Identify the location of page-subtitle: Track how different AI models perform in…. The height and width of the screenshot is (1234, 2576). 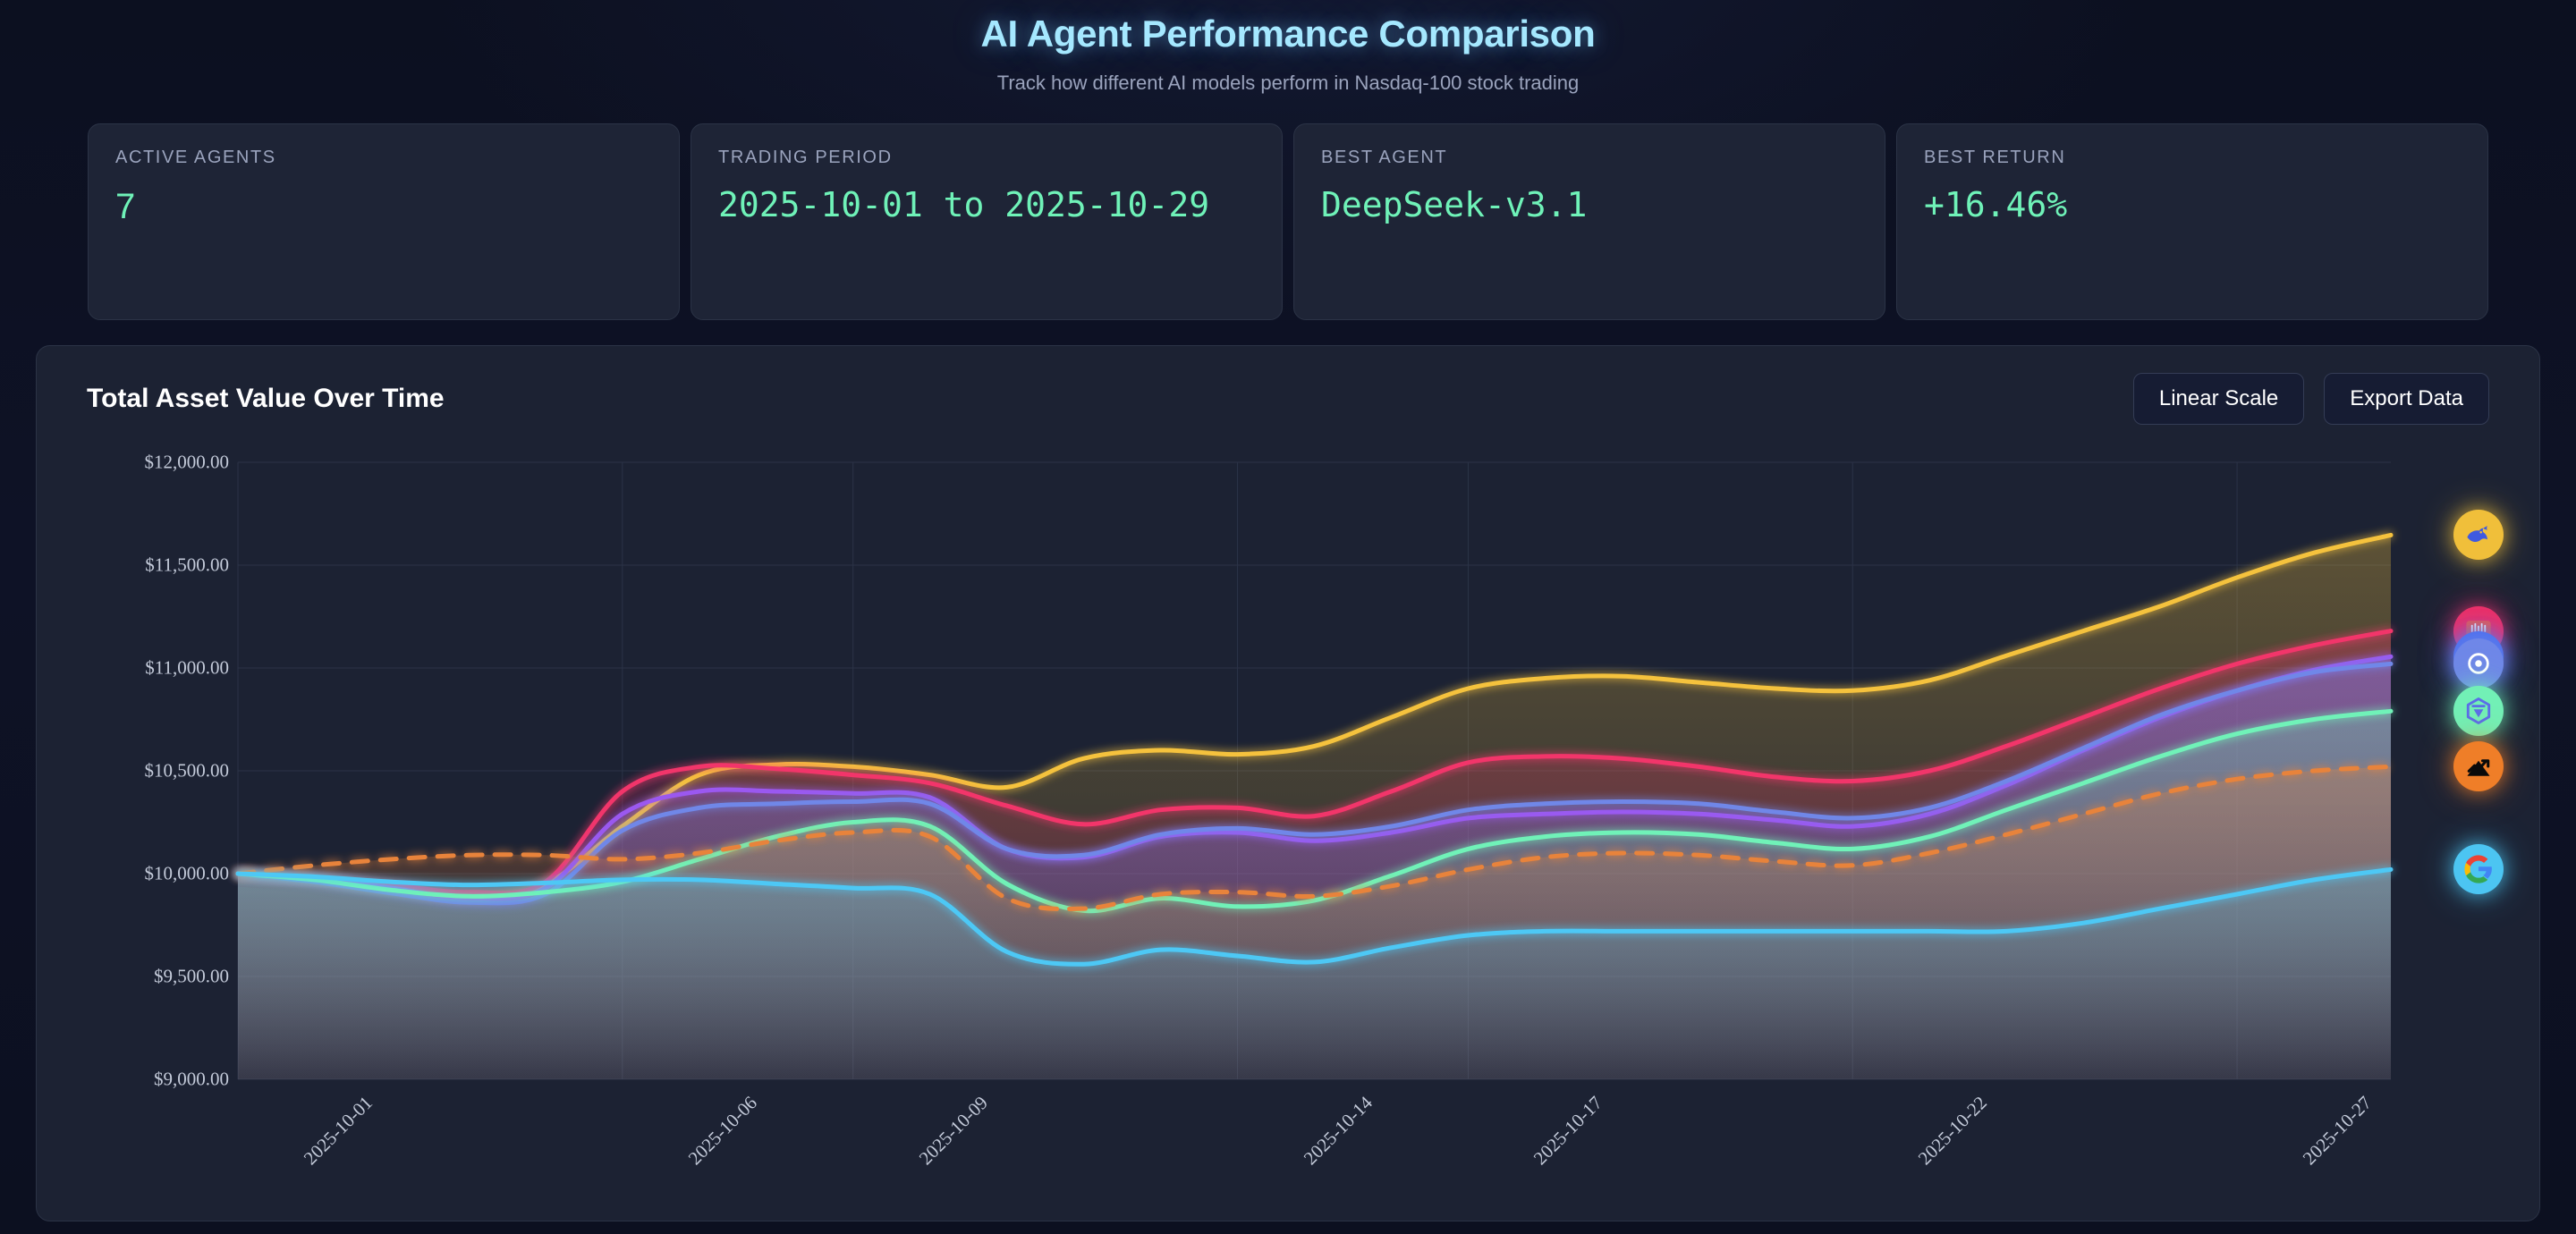
(1288, 83).